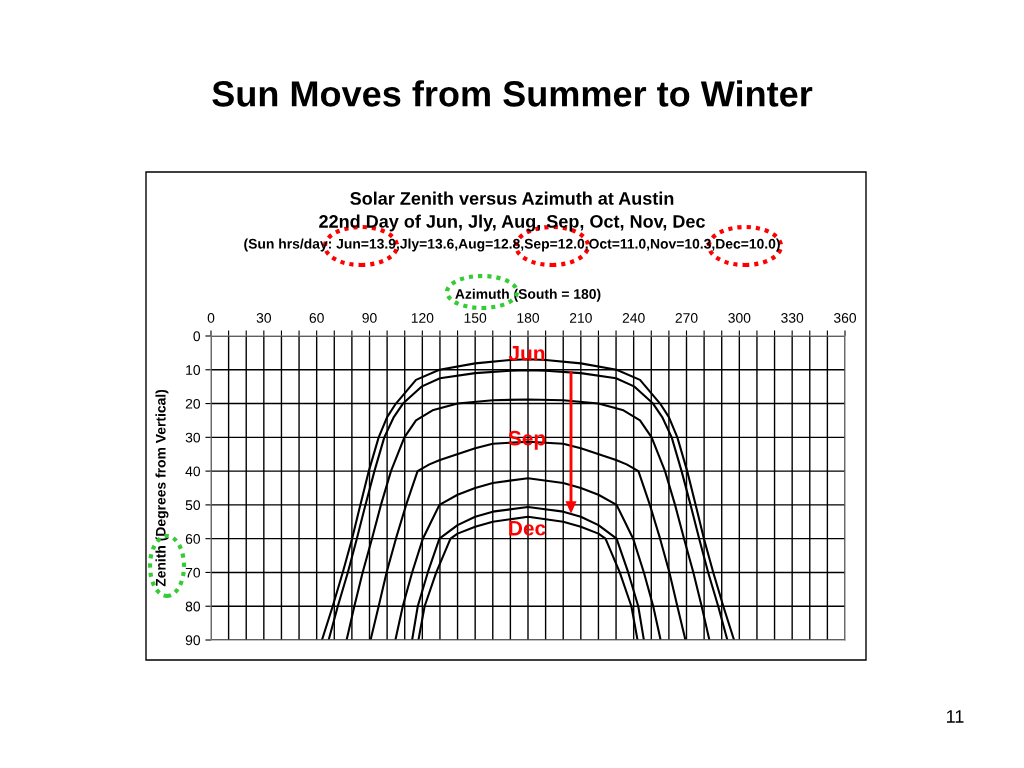 This screenshot has height=768, width=1024. I want to click on x-tick-label: 300, so click(739, 318).